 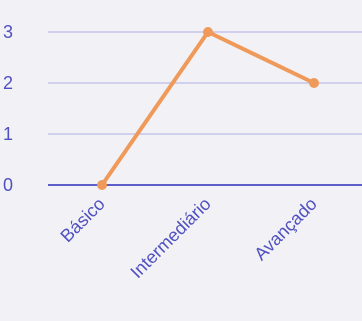 What do you see at coordinates (170, 238) in the screenshot?
I see `x-tick-label-1: Intermediário` at bounding box center [170, 238].